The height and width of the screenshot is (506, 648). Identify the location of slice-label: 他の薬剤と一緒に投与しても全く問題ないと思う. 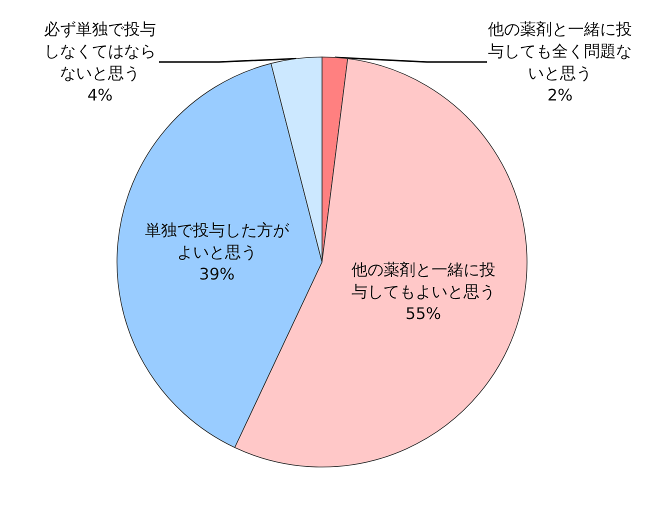
(560, 51).